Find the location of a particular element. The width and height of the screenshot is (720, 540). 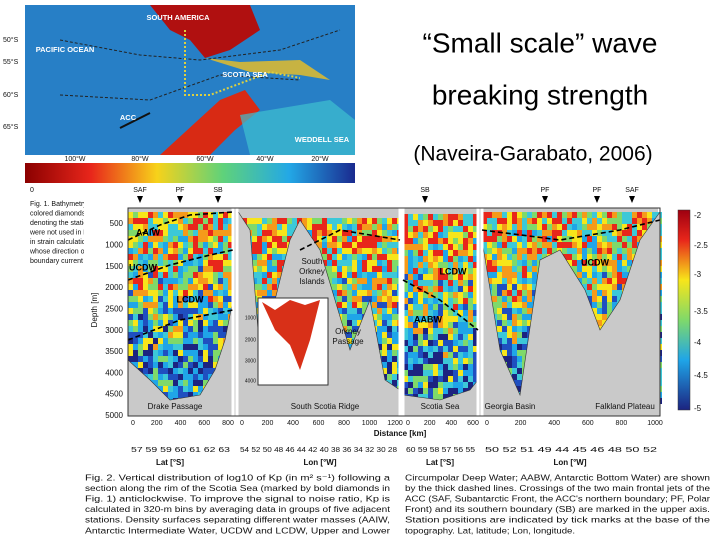

place-label: Passage is located at coordinates (348, 341).